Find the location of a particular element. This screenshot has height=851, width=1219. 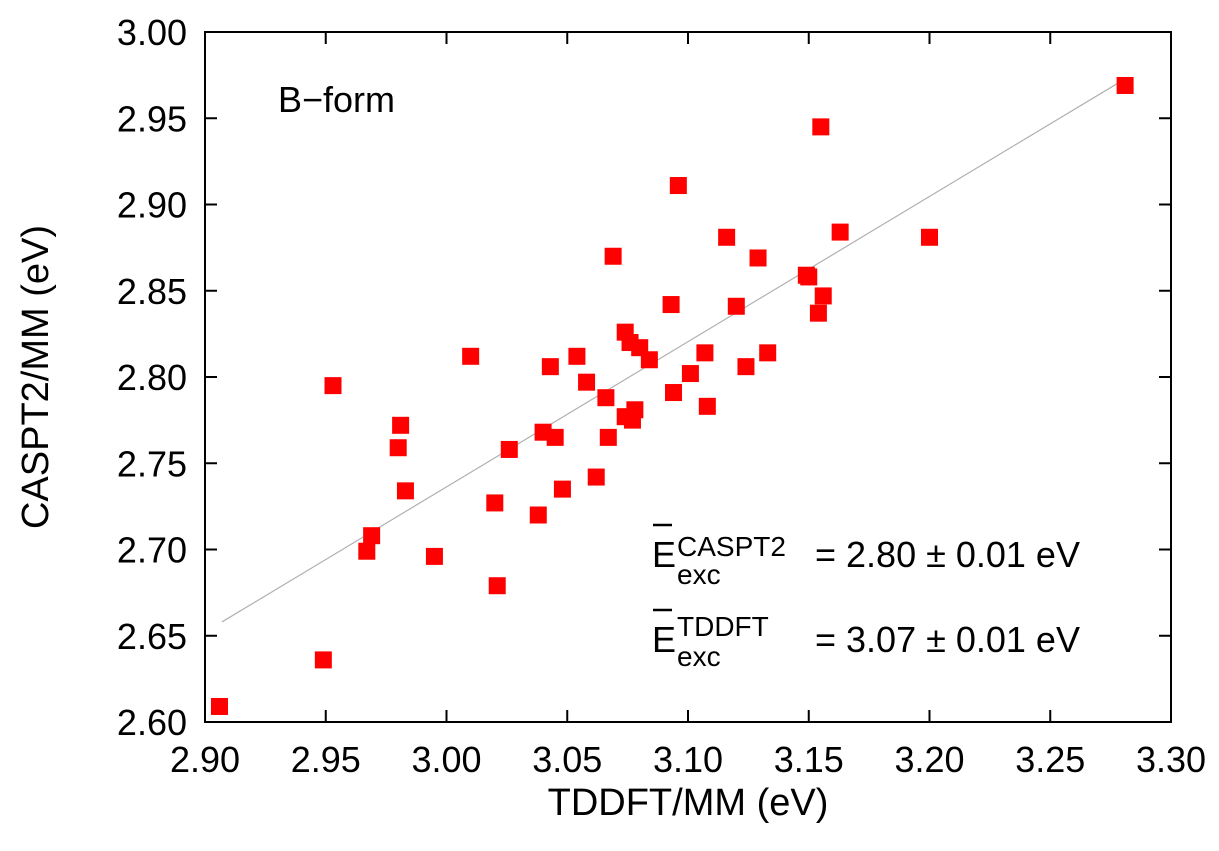

caspt2-sub: exc is located at coordinates (699, 574).